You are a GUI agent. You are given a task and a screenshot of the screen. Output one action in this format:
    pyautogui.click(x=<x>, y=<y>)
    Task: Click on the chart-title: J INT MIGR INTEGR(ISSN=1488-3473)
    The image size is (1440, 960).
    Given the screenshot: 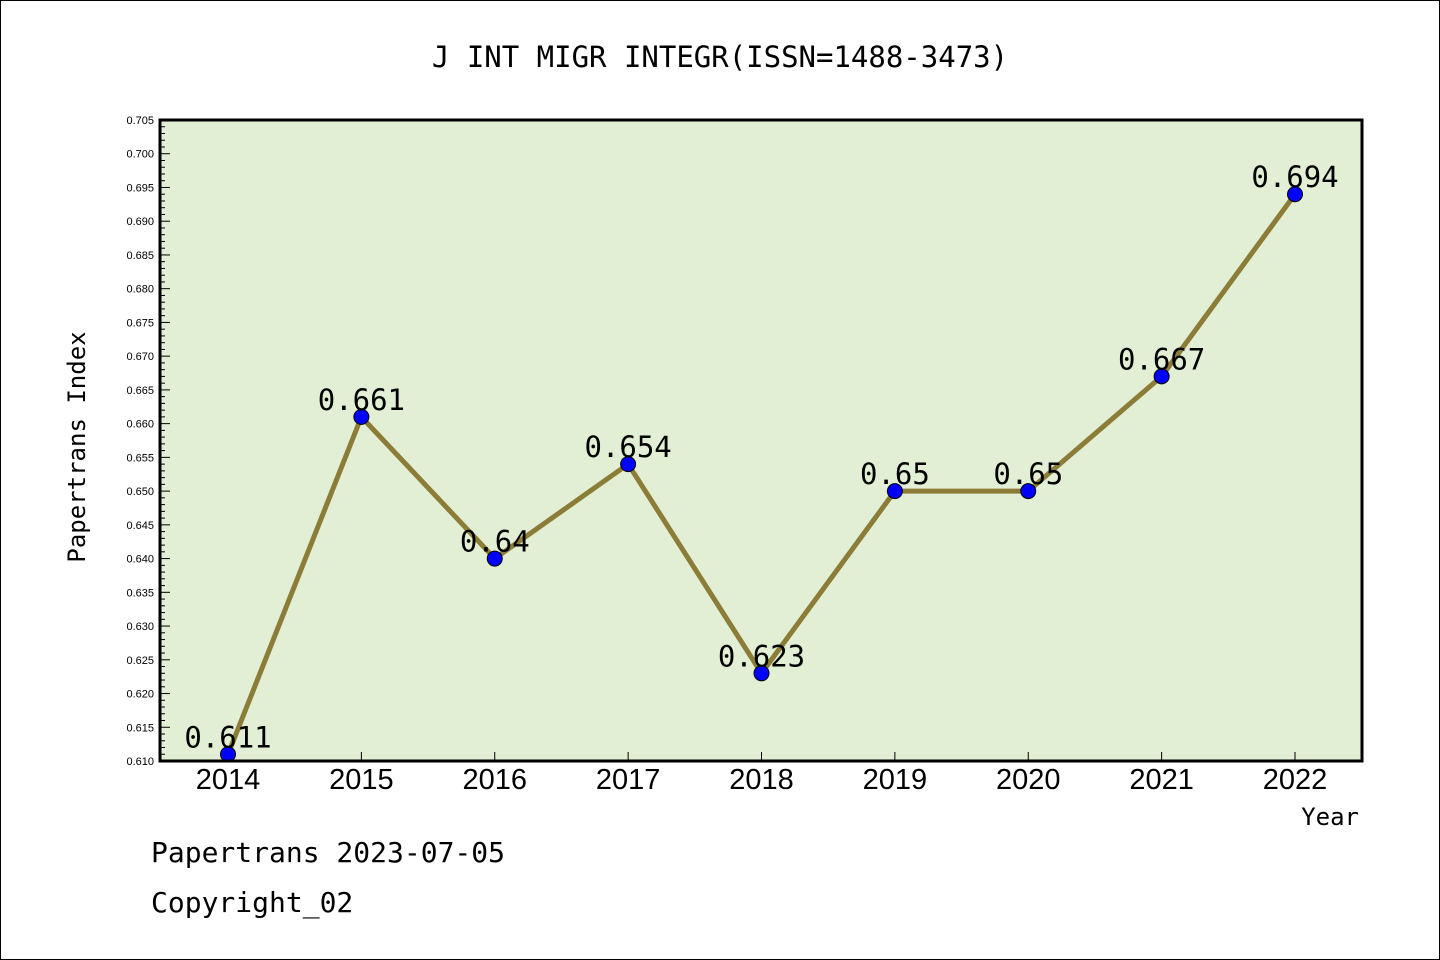 What is the action you would take?
    pyautogui.click(x=720, y=57)
    